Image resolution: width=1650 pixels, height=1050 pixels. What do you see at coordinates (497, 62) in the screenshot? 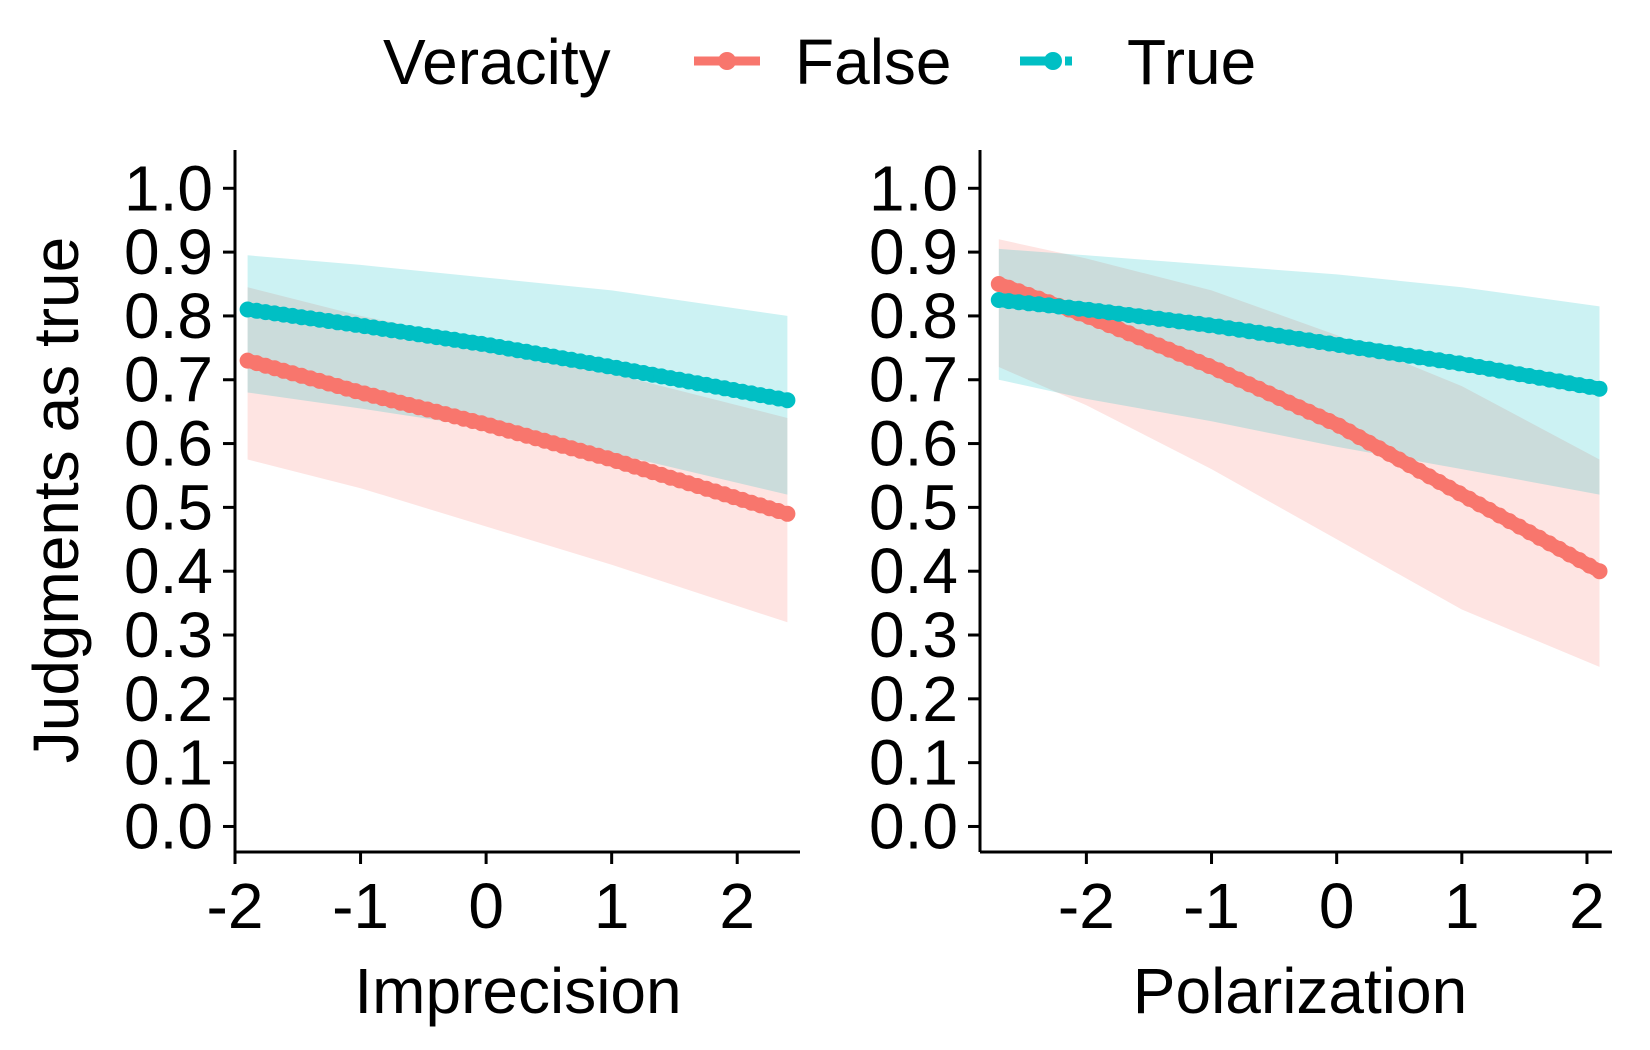
I see `legend-title: Veracity` at bounding box center [497, 62].